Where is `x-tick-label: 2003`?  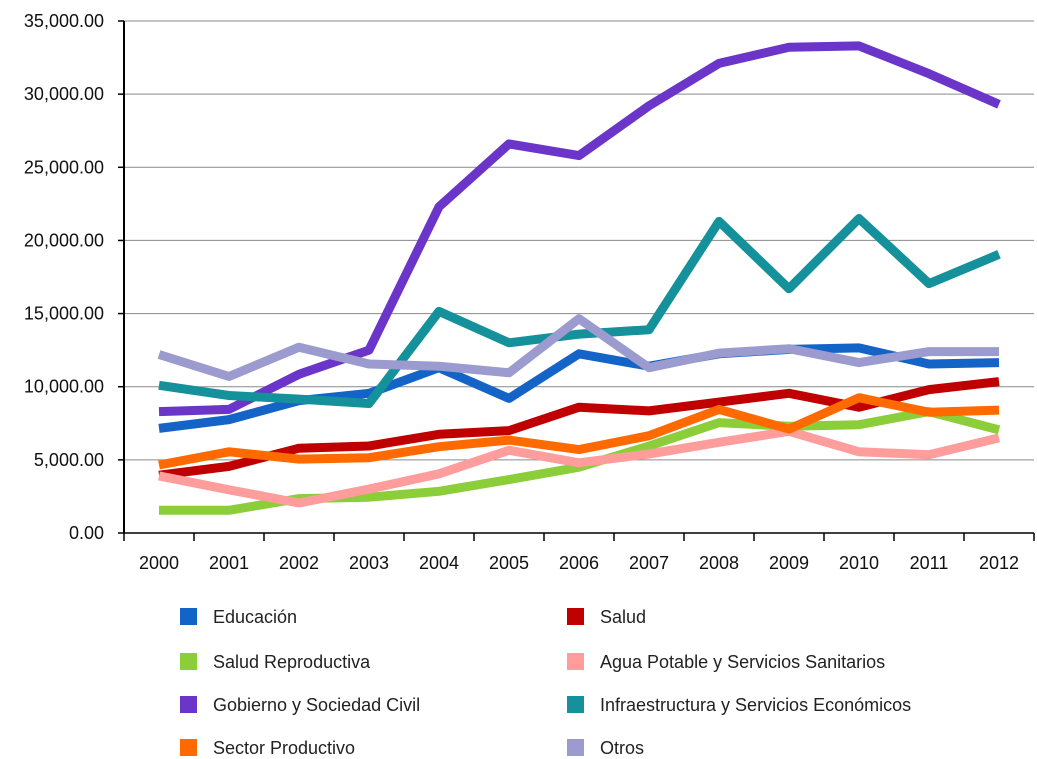
x-tick-label: 2003 is located at coordinates (369, 563).